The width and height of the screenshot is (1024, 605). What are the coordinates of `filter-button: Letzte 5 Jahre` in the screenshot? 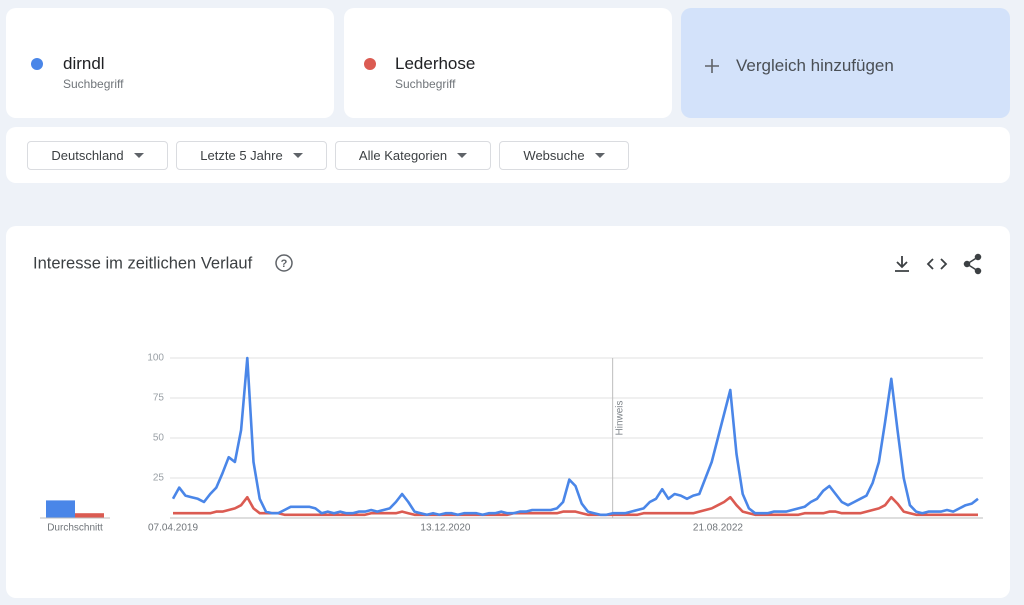 It's located at (251, 155).